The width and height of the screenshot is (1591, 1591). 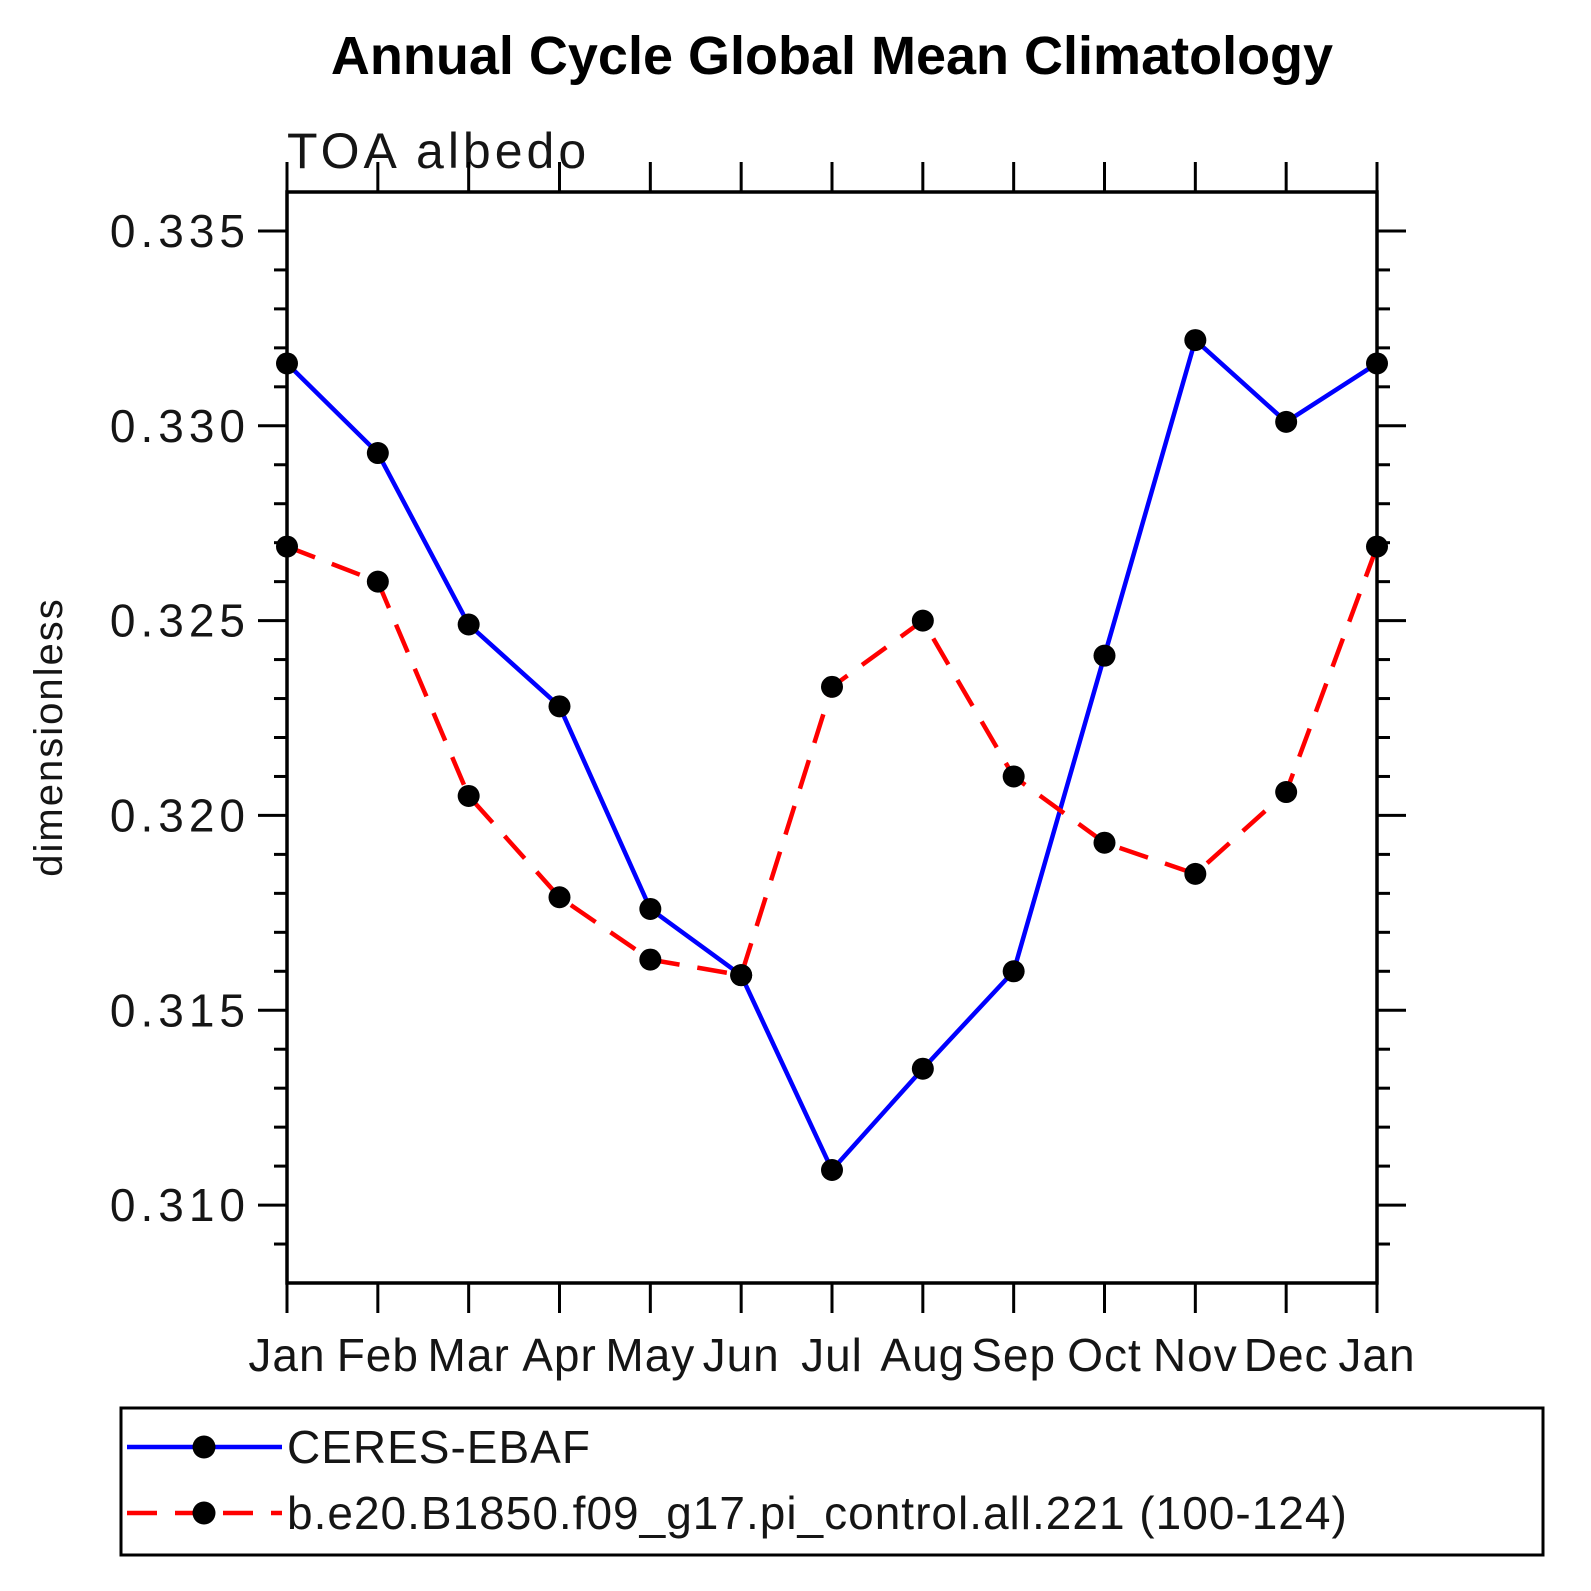 What do you see at coordinates (438, 151) in the screenshot?
I see `chart-subtitle: TOA albedo` at bounding box center [438, 151].